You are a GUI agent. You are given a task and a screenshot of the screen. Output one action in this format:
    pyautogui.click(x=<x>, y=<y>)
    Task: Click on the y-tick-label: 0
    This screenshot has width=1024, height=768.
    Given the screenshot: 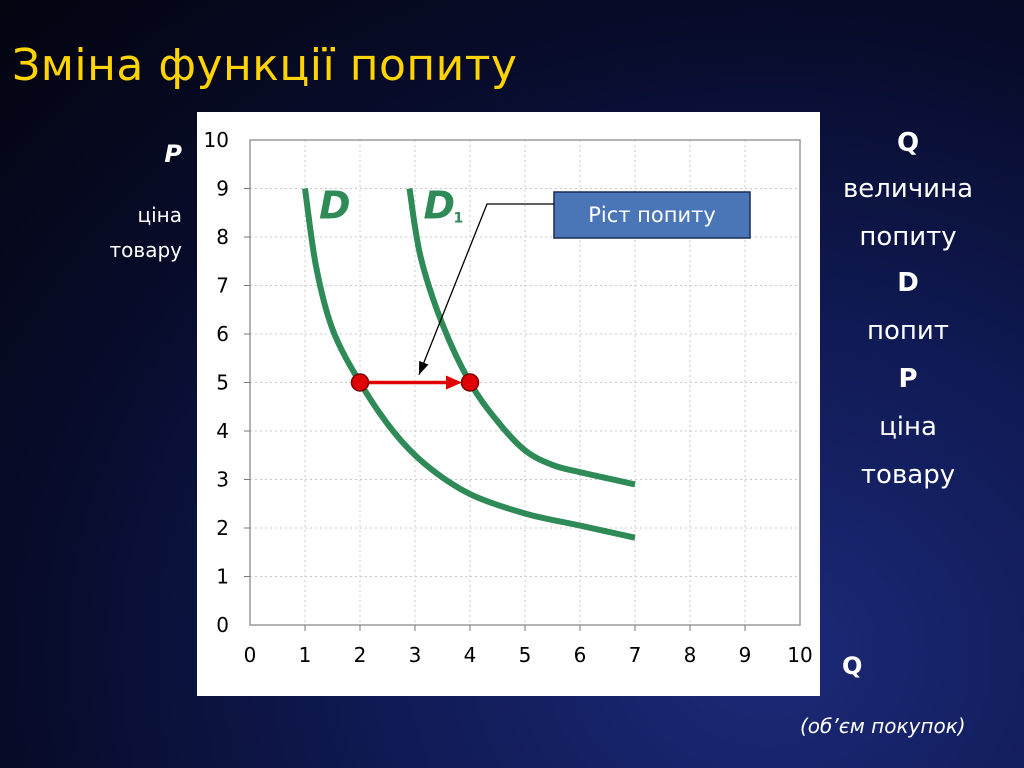 What is the action you would take?
    pyautogui.click(x=222, y=625)
    